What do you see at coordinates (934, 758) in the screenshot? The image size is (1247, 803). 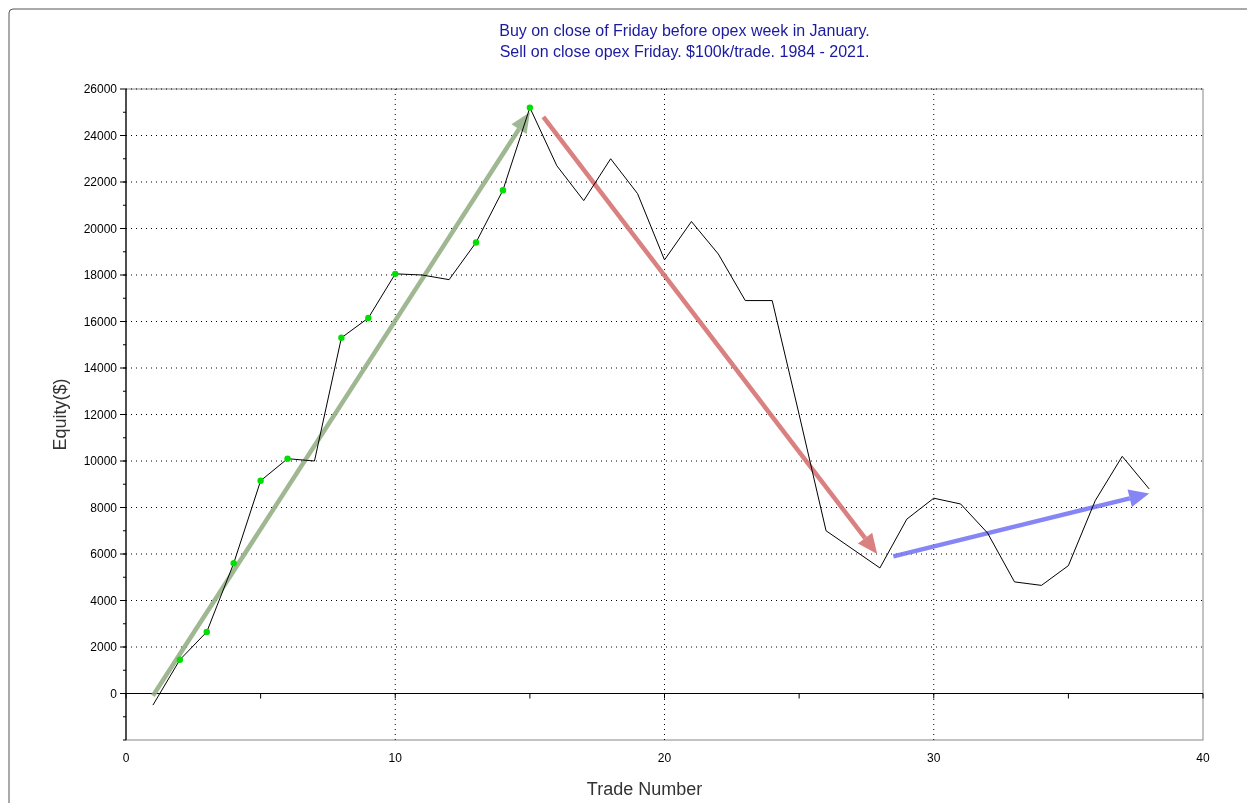 I see `x-tick-label: 30` at bounding box center [934, 758].